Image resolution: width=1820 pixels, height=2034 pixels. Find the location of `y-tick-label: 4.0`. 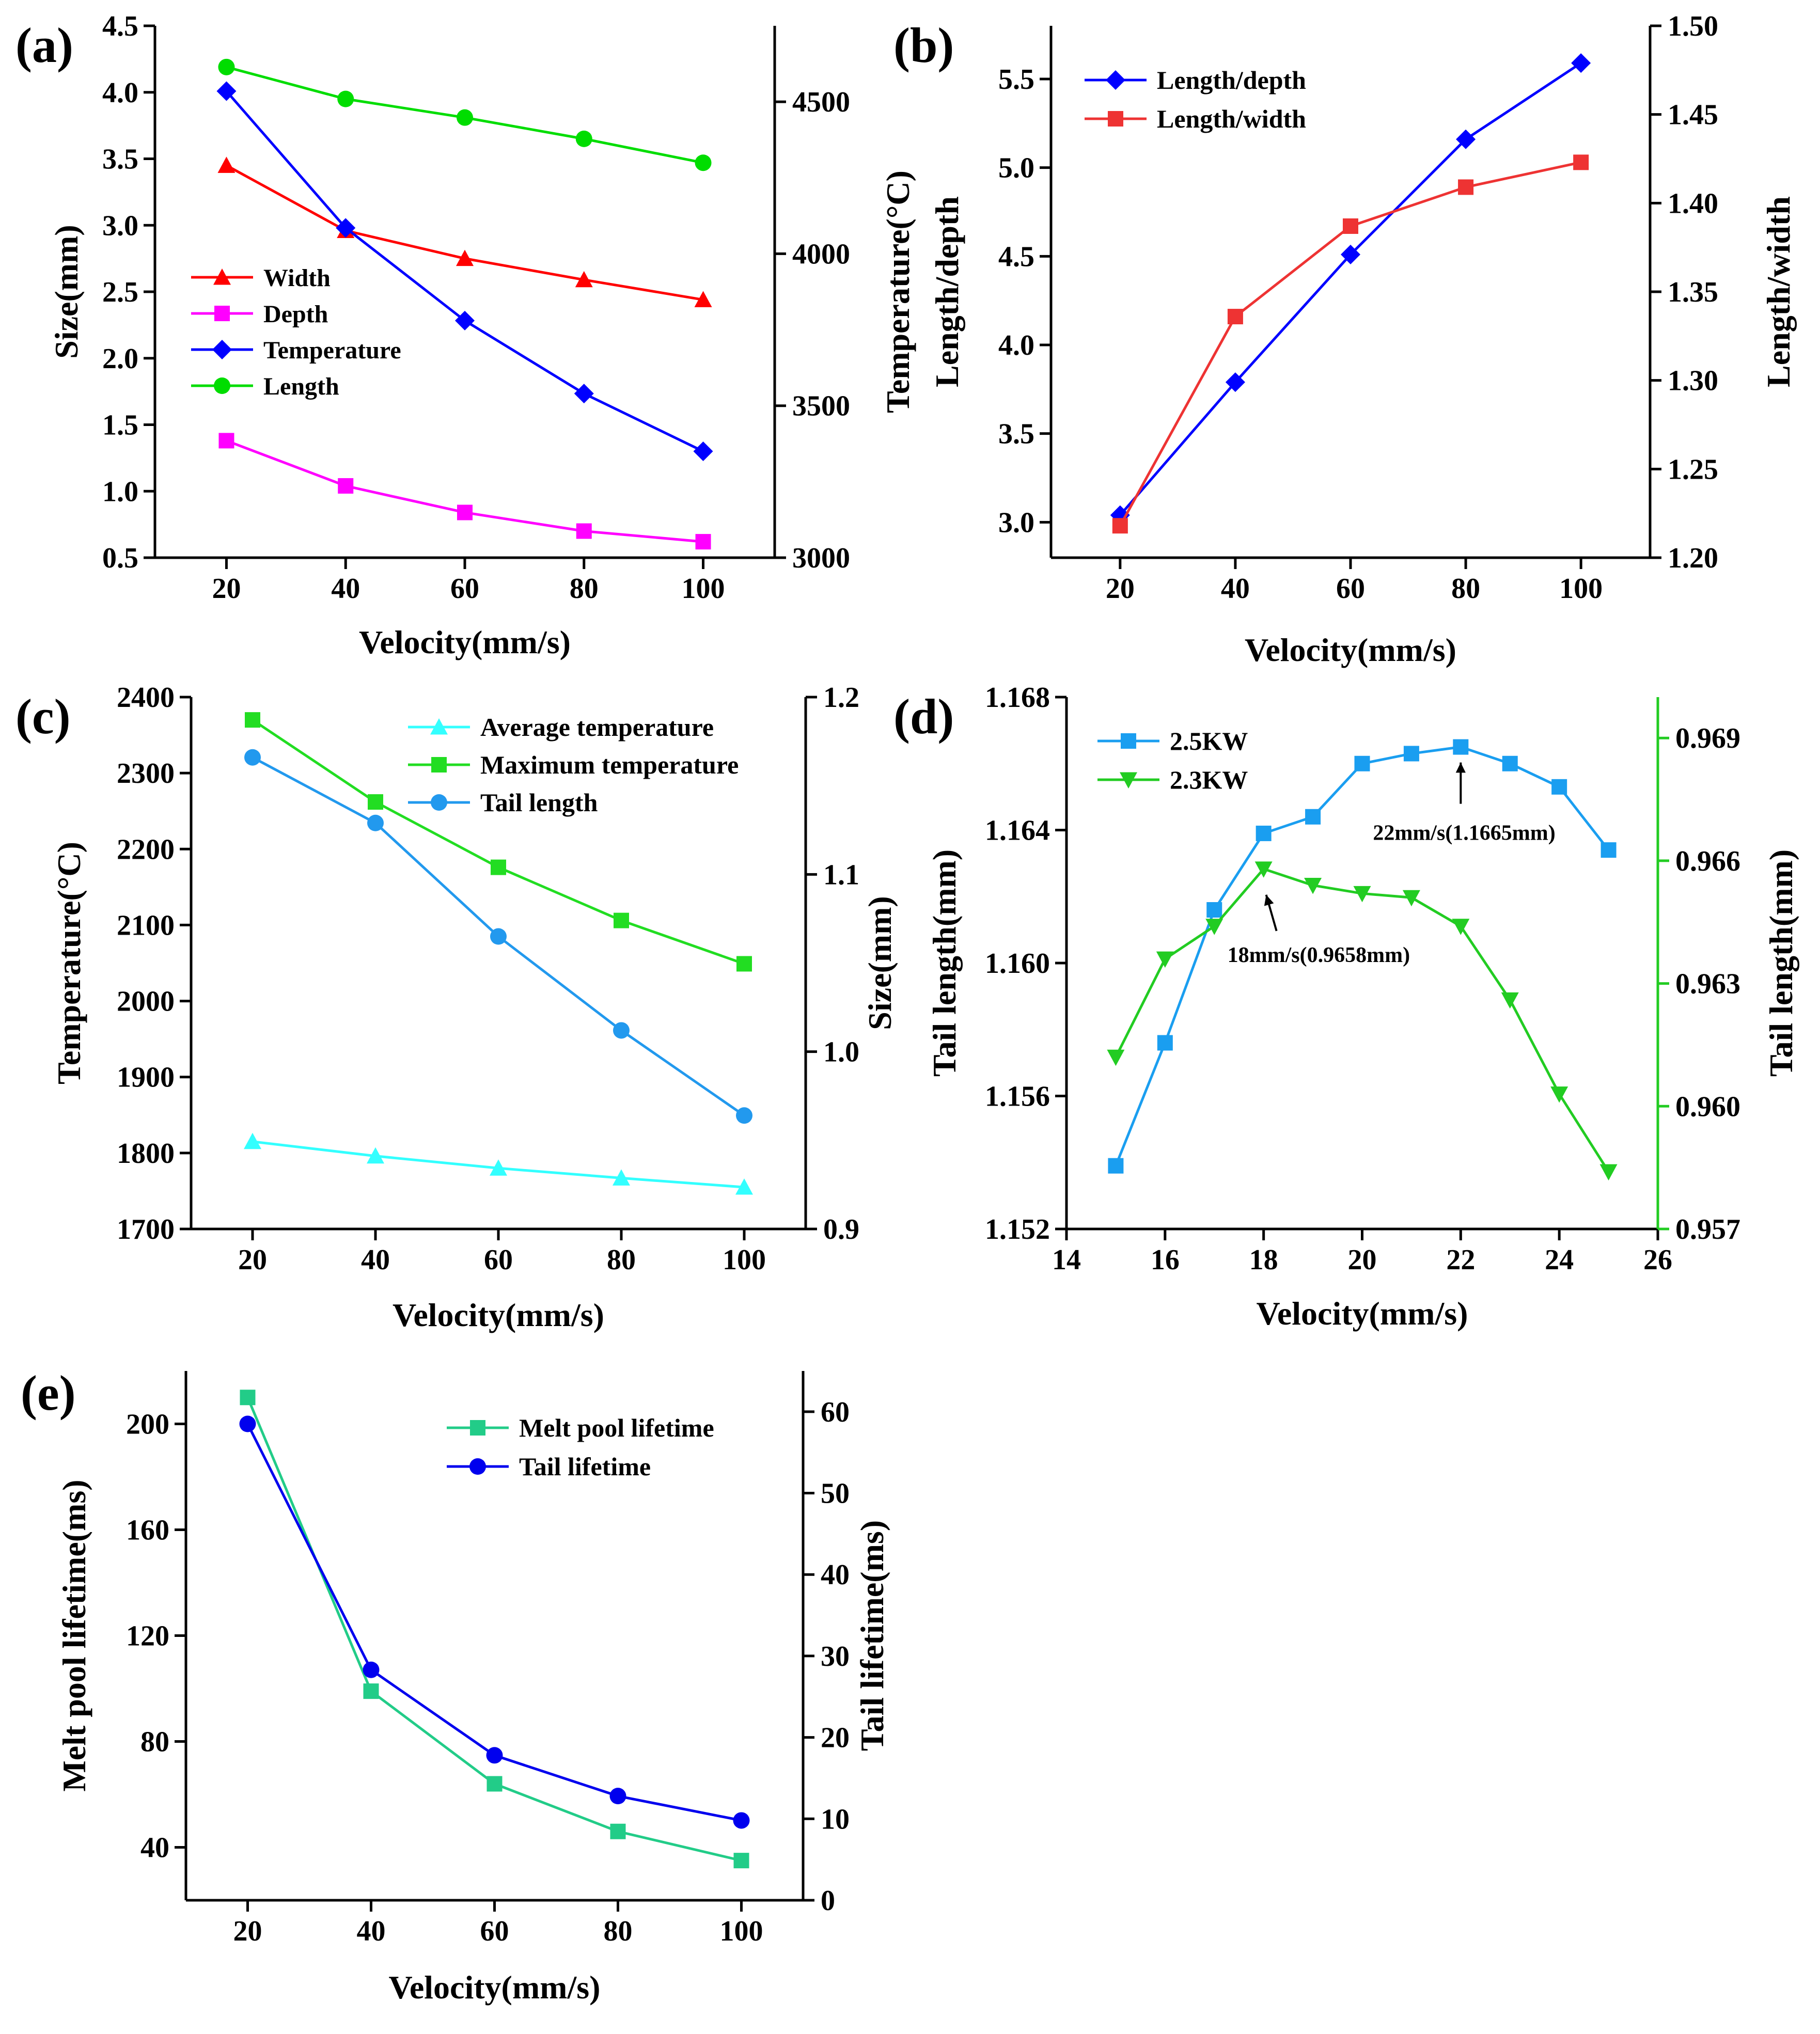

y-tick-label: 4.0 is located at coordinates (120, 93).